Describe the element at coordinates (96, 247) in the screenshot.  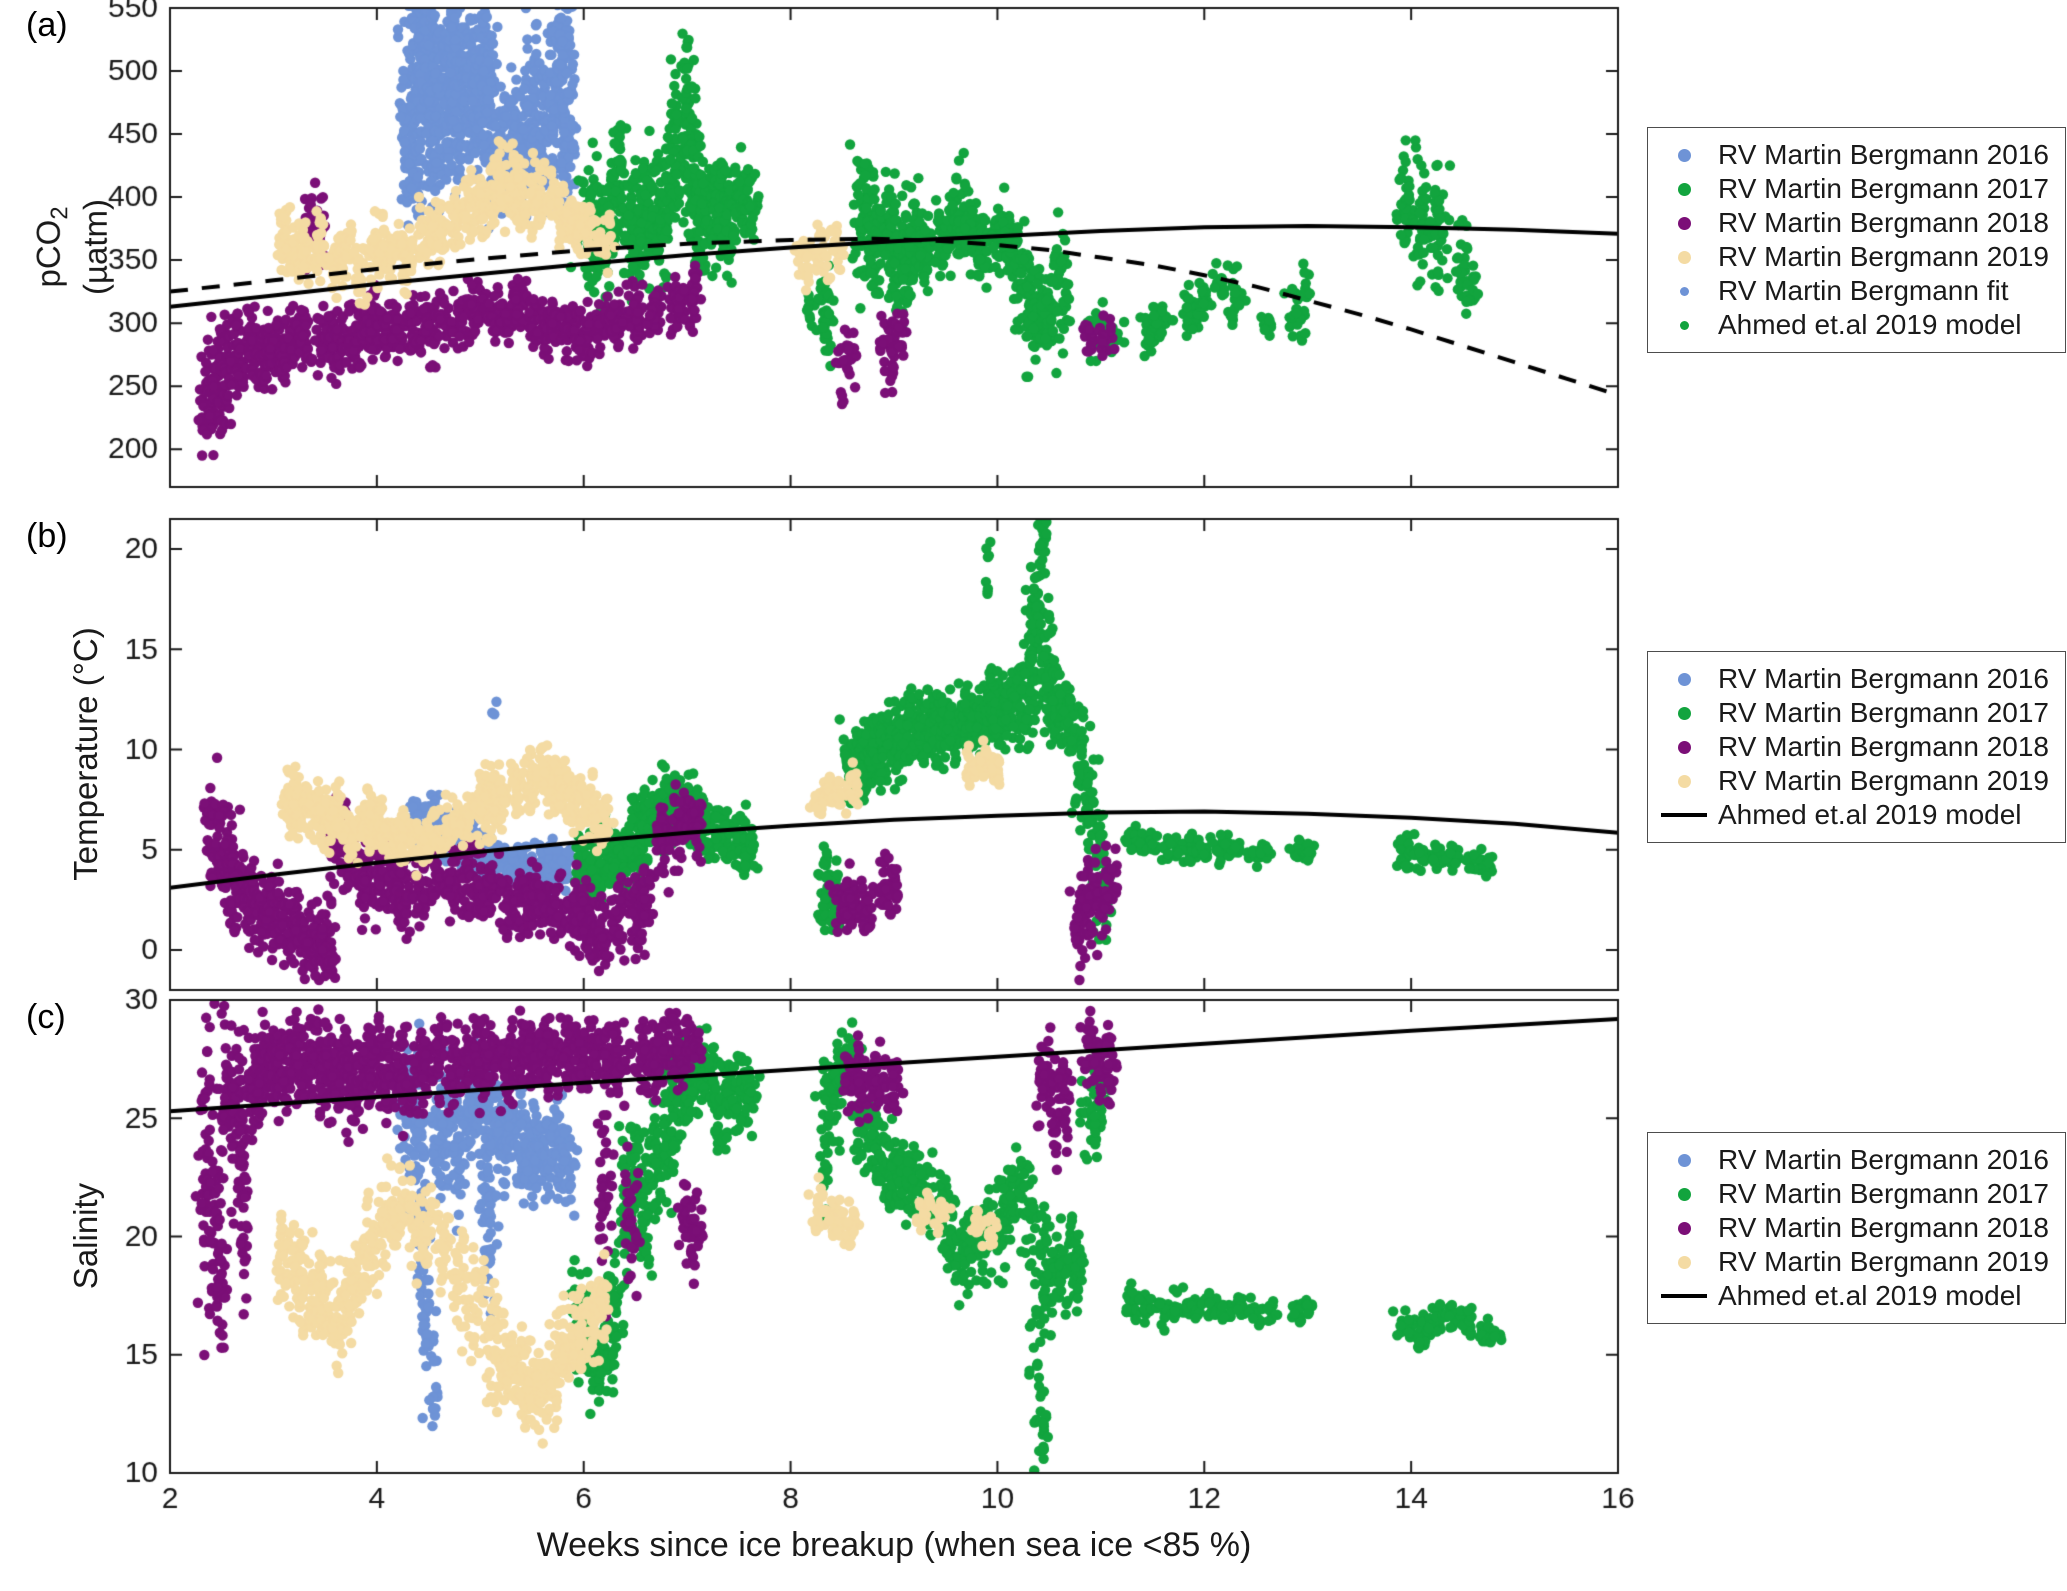
I see `pco2-label-unit: (µatm)` at that location.